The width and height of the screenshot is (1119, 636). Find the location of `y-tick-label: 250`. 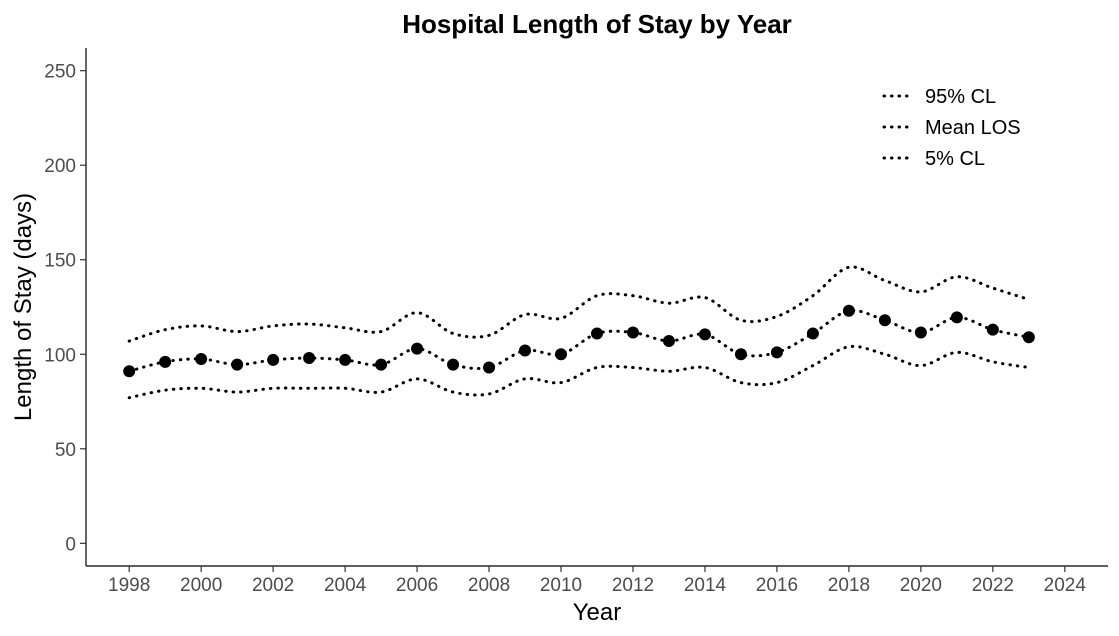

y-tick-label: 250 is located at coordinates (60, 72).